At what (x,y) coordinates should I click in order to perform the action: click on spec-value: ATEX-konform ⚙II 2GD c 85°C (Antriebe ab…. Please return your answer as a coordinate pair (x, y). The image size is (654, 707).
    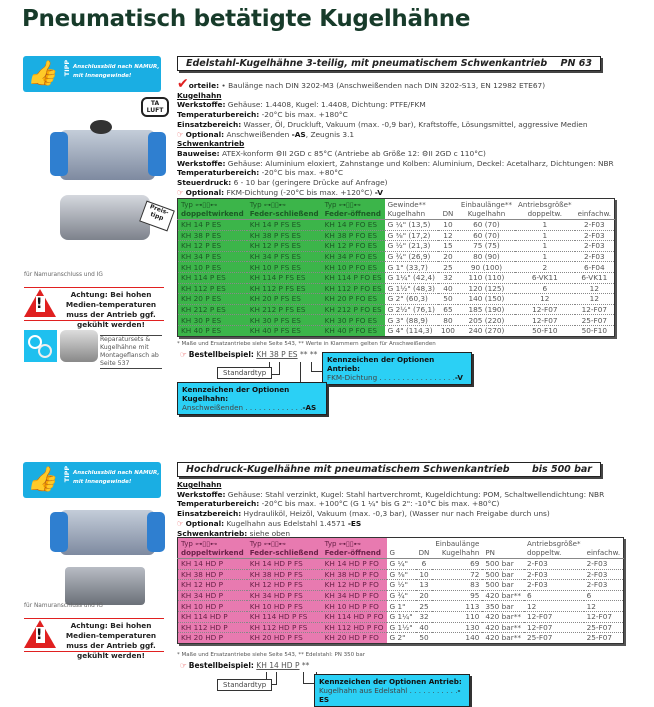
    Looking at the image, I should click on (353, 153).